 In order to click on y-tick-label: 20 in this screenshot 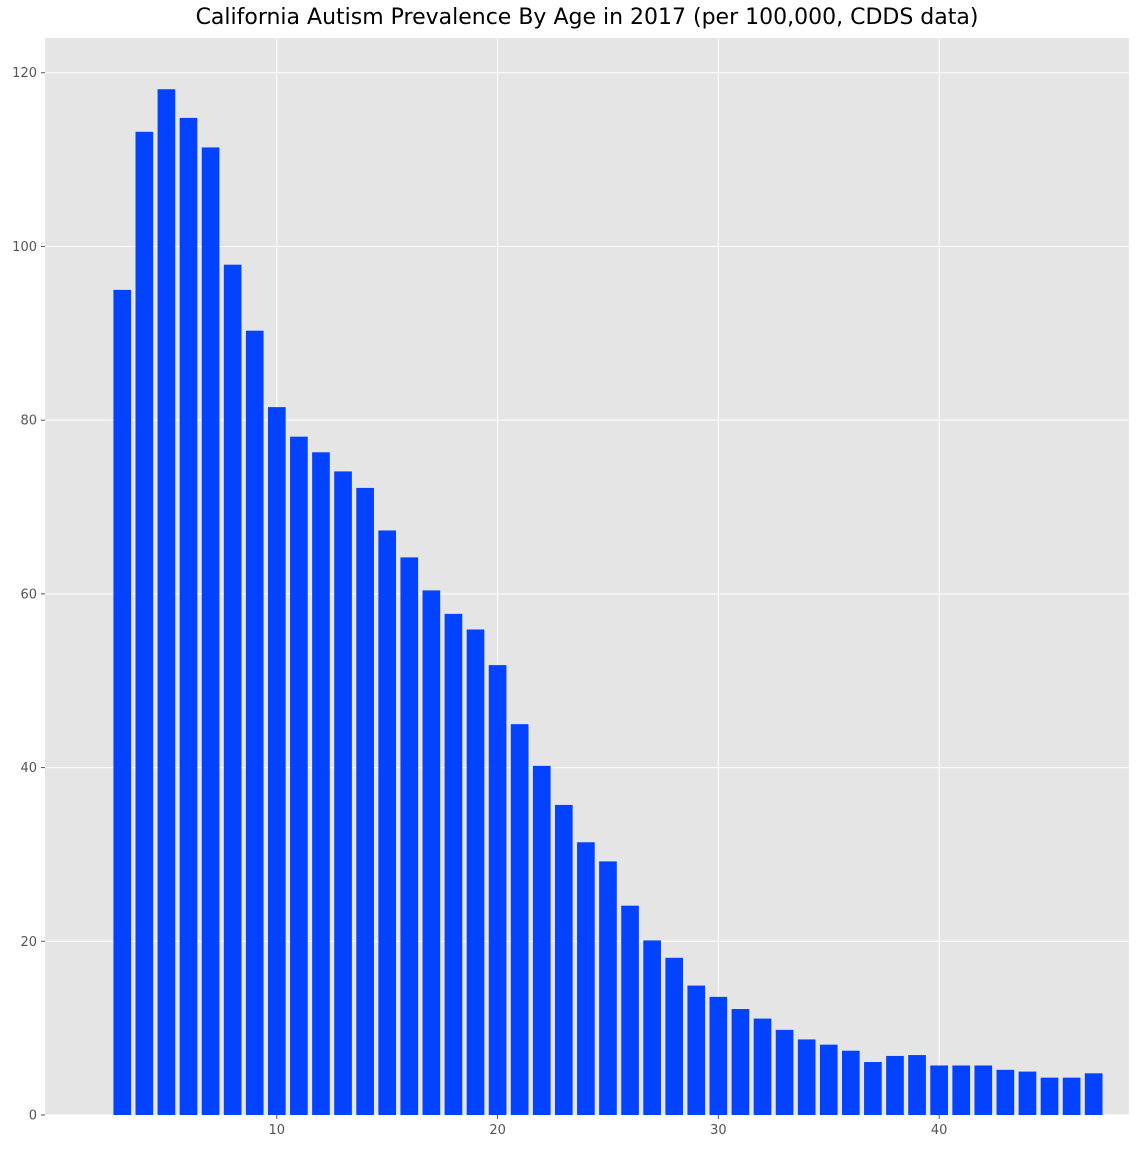, I will do `click(28, 942)`.